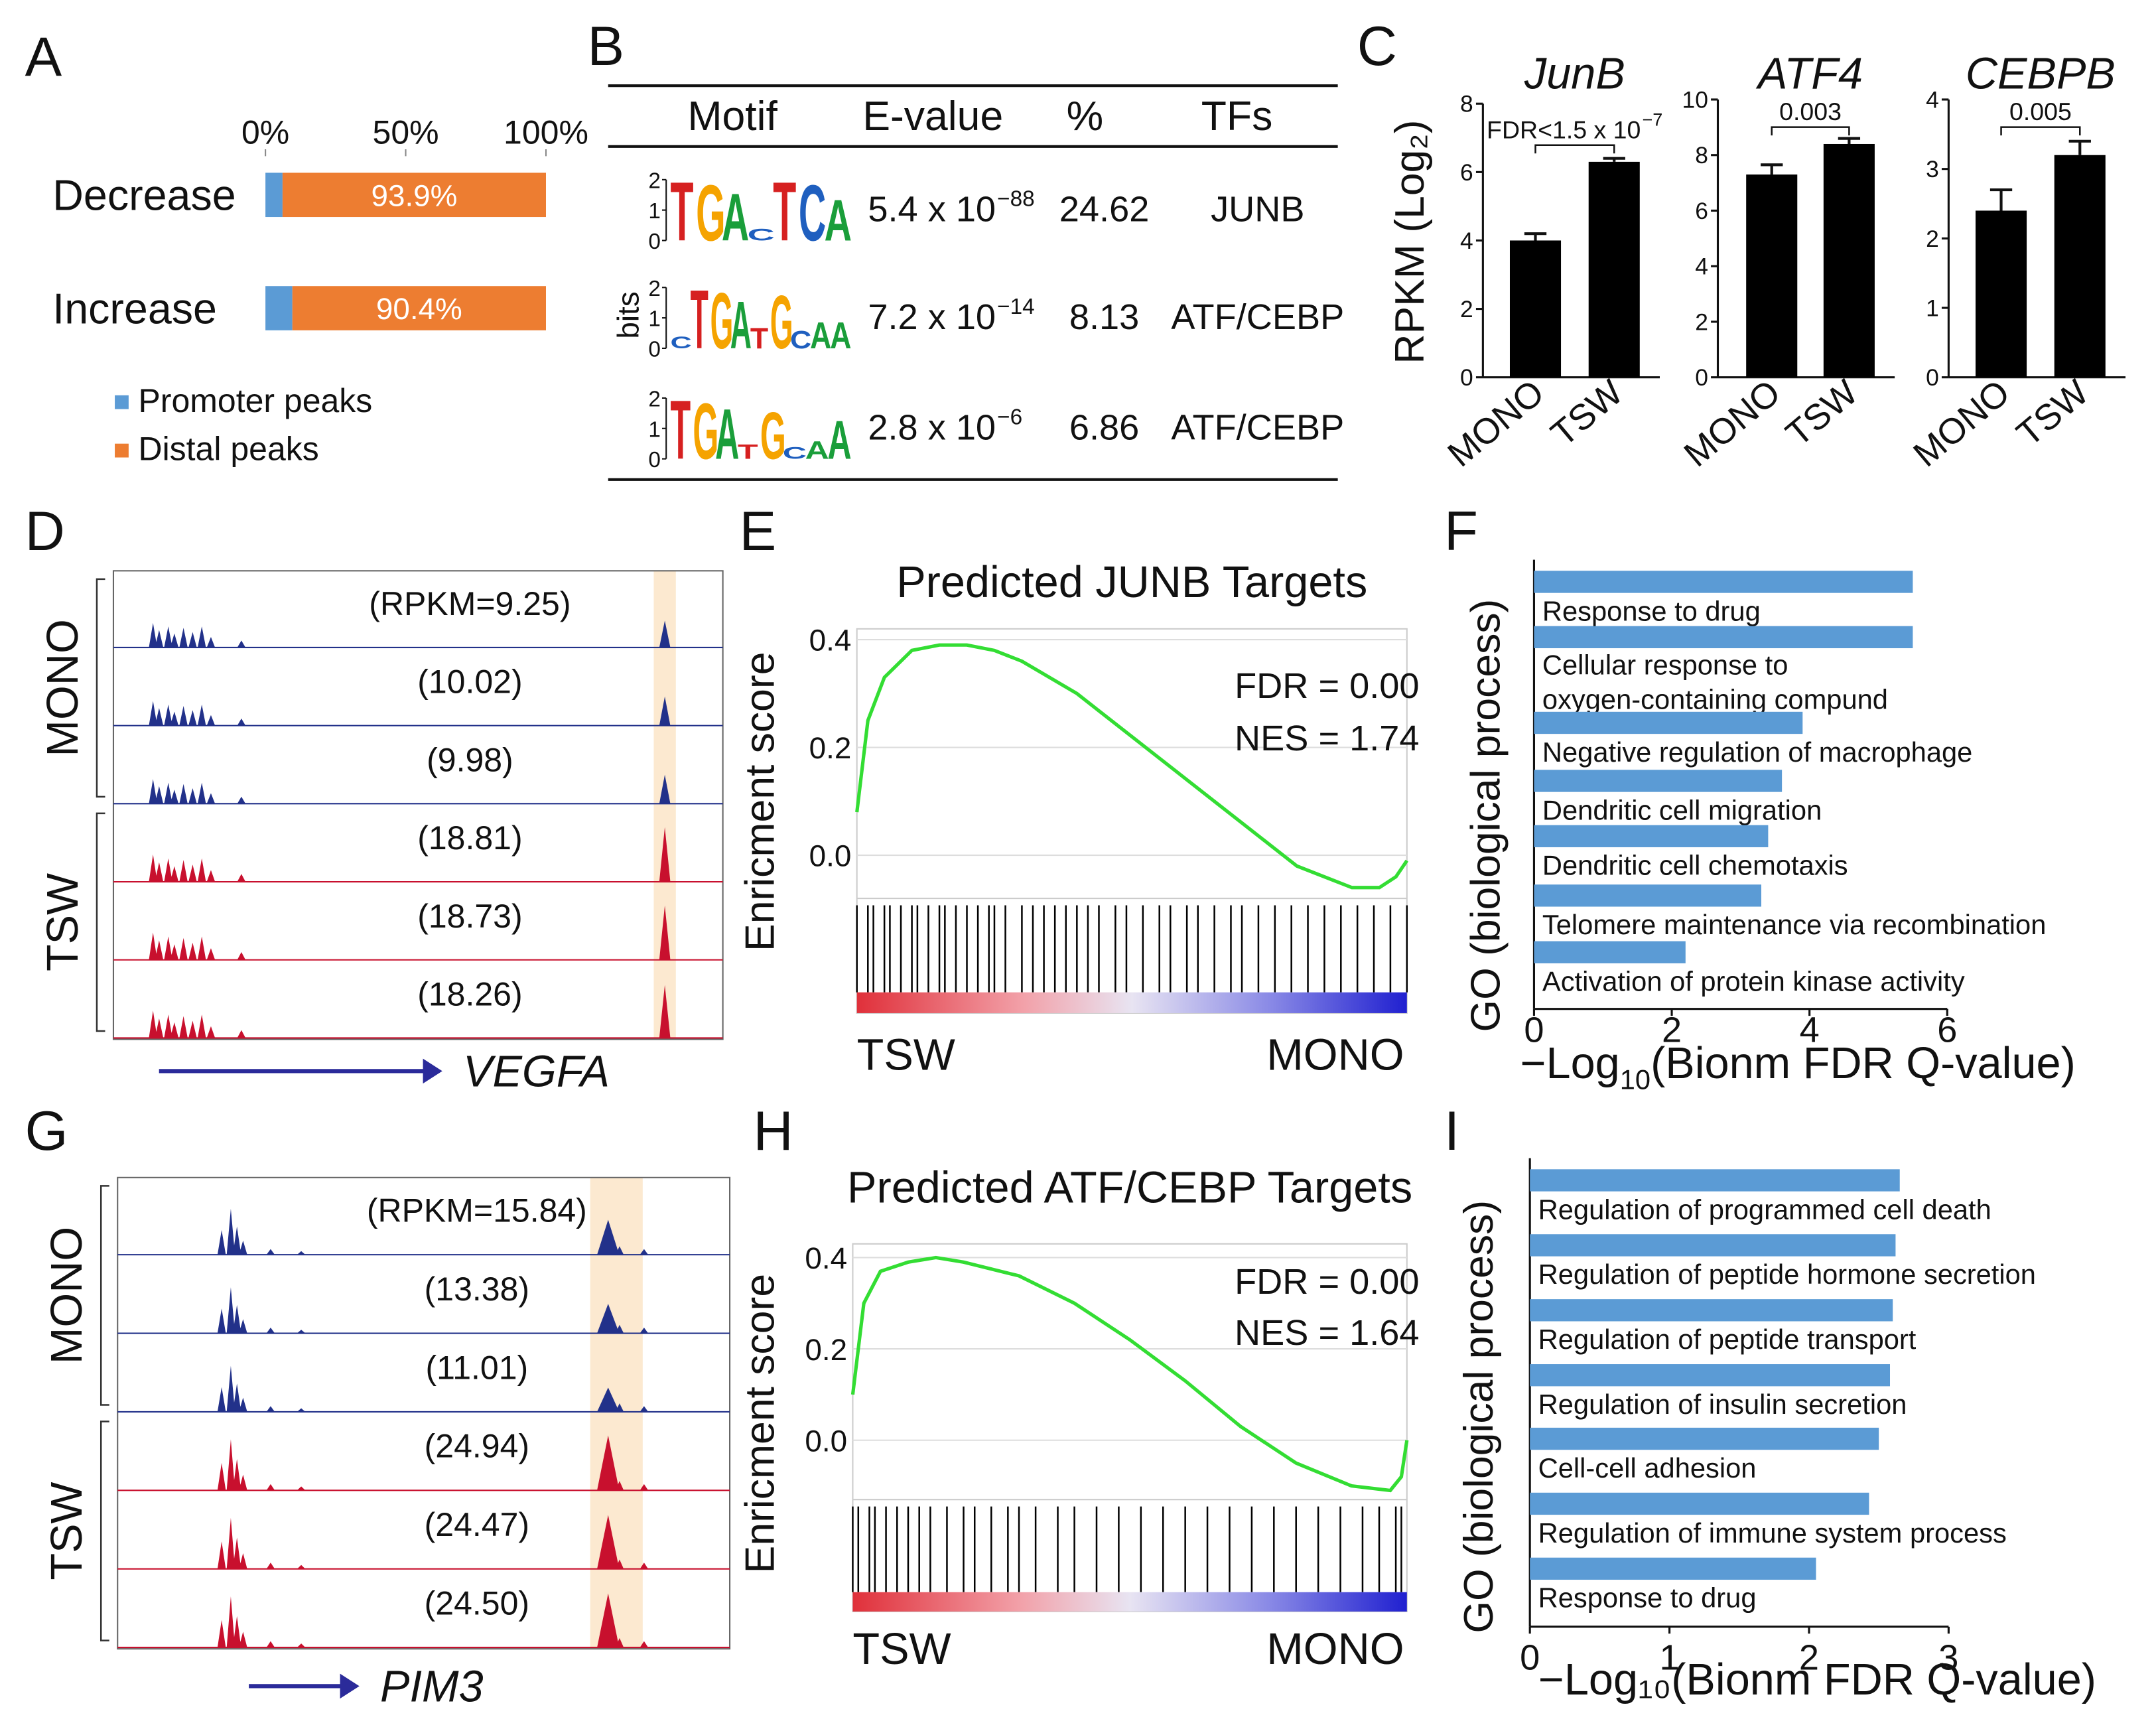 Image resolution: width=2156 pixels, height=1729 pixels. Describe the element at coordinates (1327, 686) in the screenshot. I see `annotation: FDR = 0.00` at that location.